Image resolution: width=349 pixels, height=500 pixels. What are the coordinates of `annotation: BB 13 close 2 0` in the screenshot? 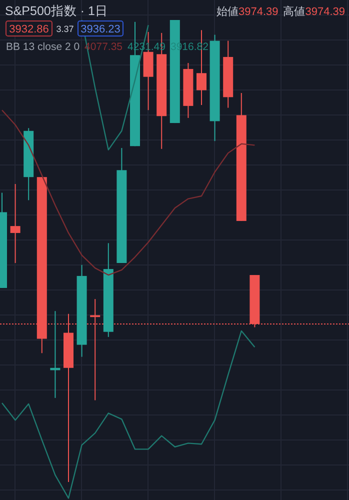 It's located at (43, 47).